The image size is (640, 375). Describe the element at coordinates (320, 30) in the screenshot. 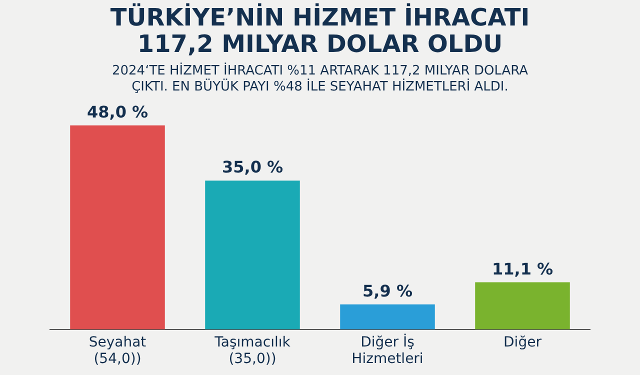

I see `chart-title: TÜRKİYE’NİN HİZMET İHRACATI 117,2 MILYAR DOLAR OLDU` at that location.